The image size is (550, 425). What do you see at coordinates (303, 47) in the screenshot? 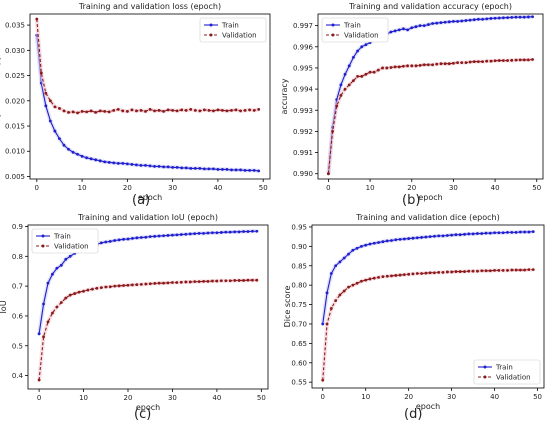
I see `y-tick-label: 0.996` at bounding box center [303, 47].